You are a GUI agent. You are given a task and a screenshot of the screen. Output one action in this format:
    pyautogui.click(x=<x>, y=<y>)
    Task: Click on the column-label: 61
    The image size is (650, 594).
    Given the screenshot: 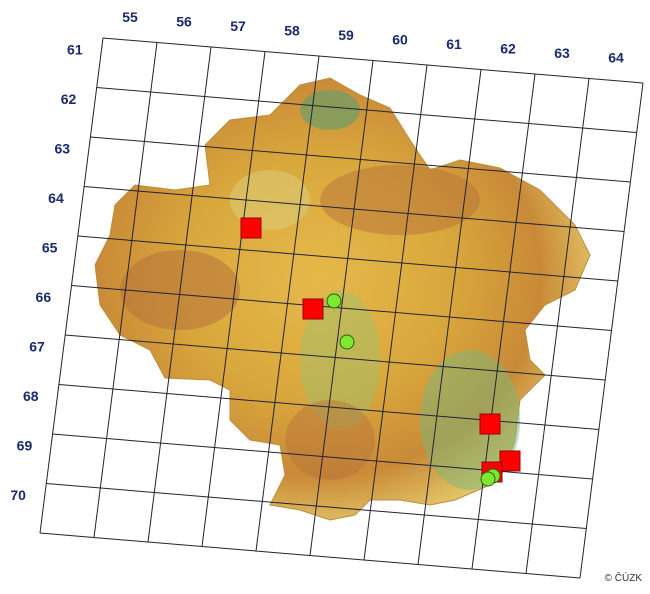 What is the action you would take?
    pyautogui.click(x=454, y=44)
    